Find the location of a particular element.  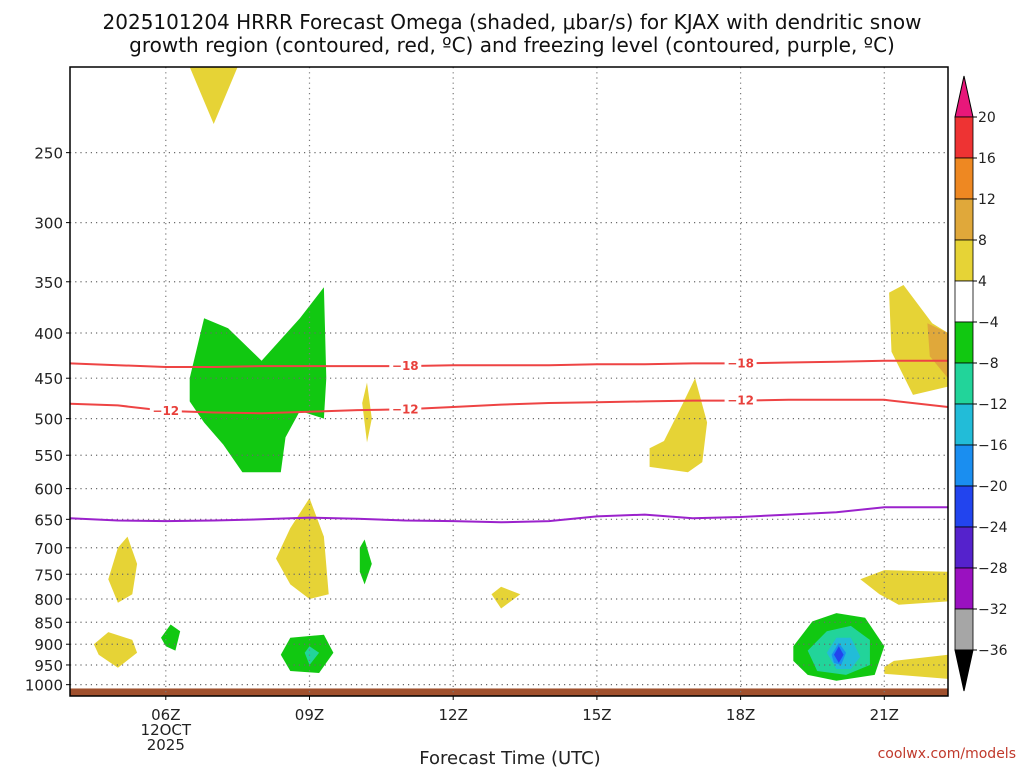

colorbar-label: 20 is located at coordinates (987, 118).